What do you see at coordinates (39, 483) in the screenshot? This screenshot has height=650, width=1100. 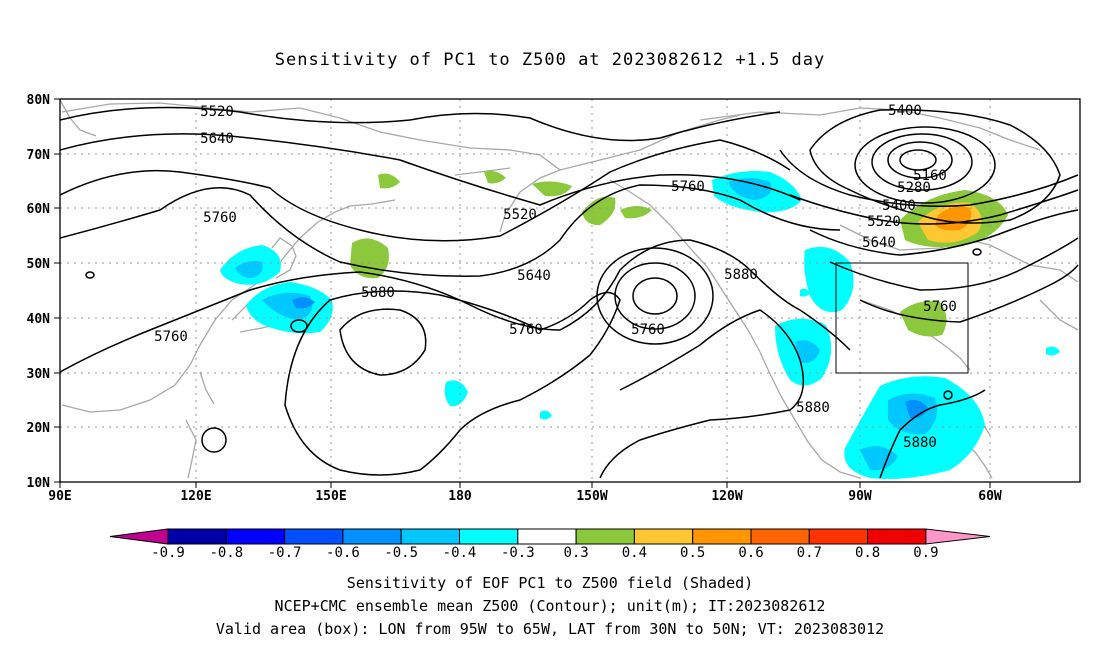 I see `lat-tick-label: 10N` at bounding box center [39, 483].